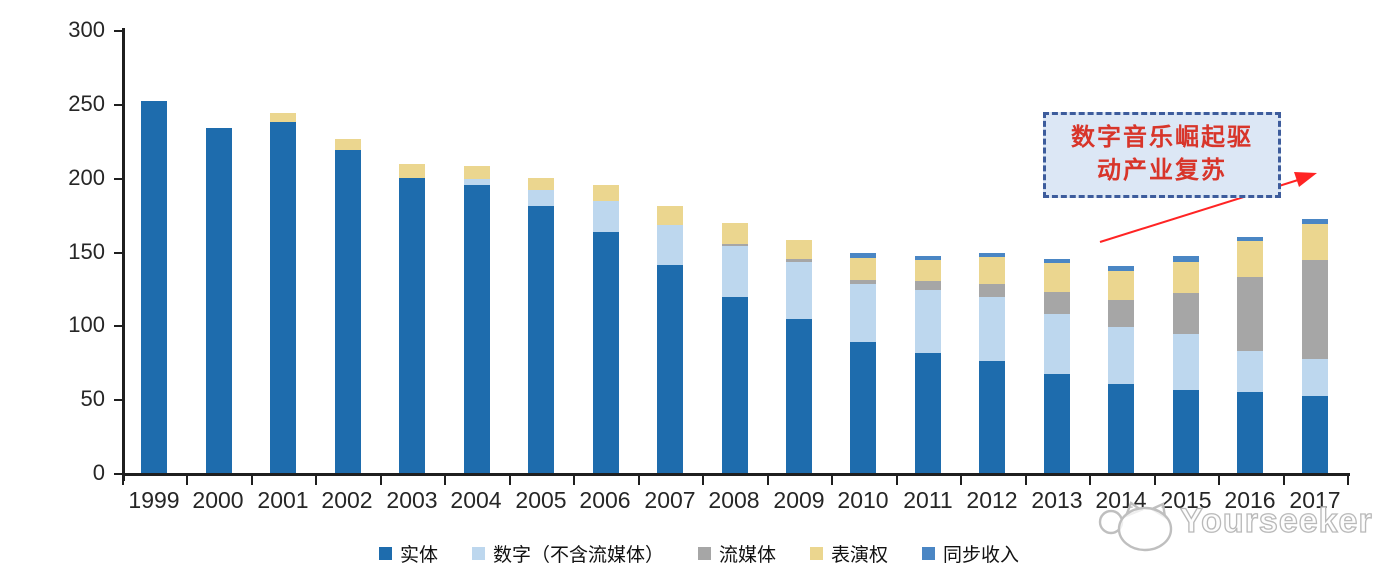 This screenshot has width=1398, height=582. Describe the element at coordinates (218, 500) in the screenshot. I see `x-axis-label: 2000` at that location.